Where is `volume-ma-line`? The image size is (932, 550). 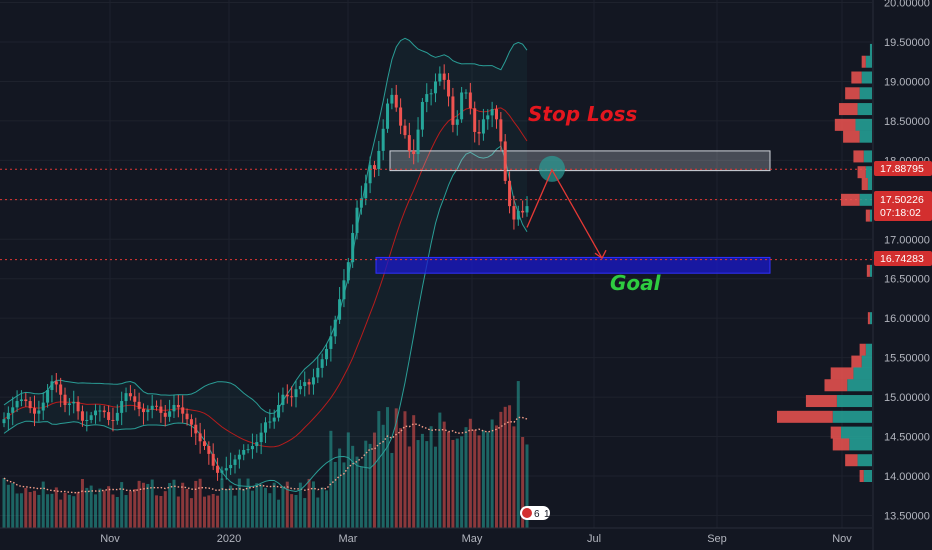
volume-ma-line is located at coordinates (265, 455).